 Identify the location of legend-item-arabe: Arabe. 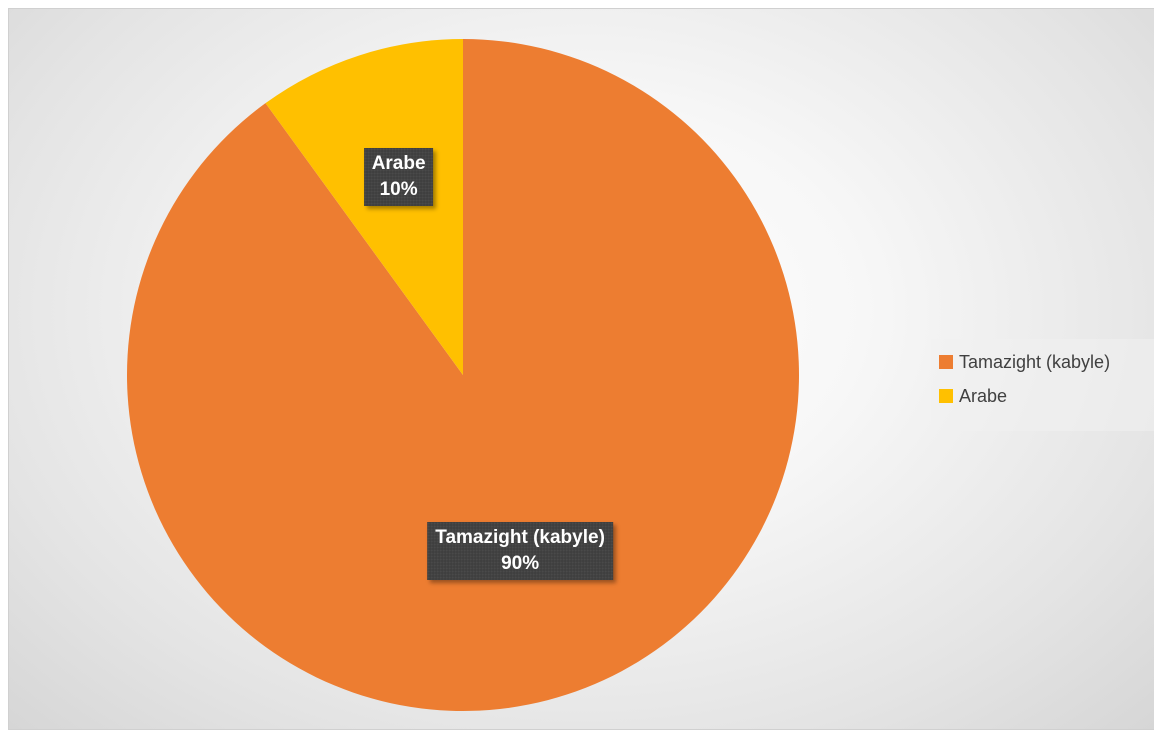
(1042, 396).